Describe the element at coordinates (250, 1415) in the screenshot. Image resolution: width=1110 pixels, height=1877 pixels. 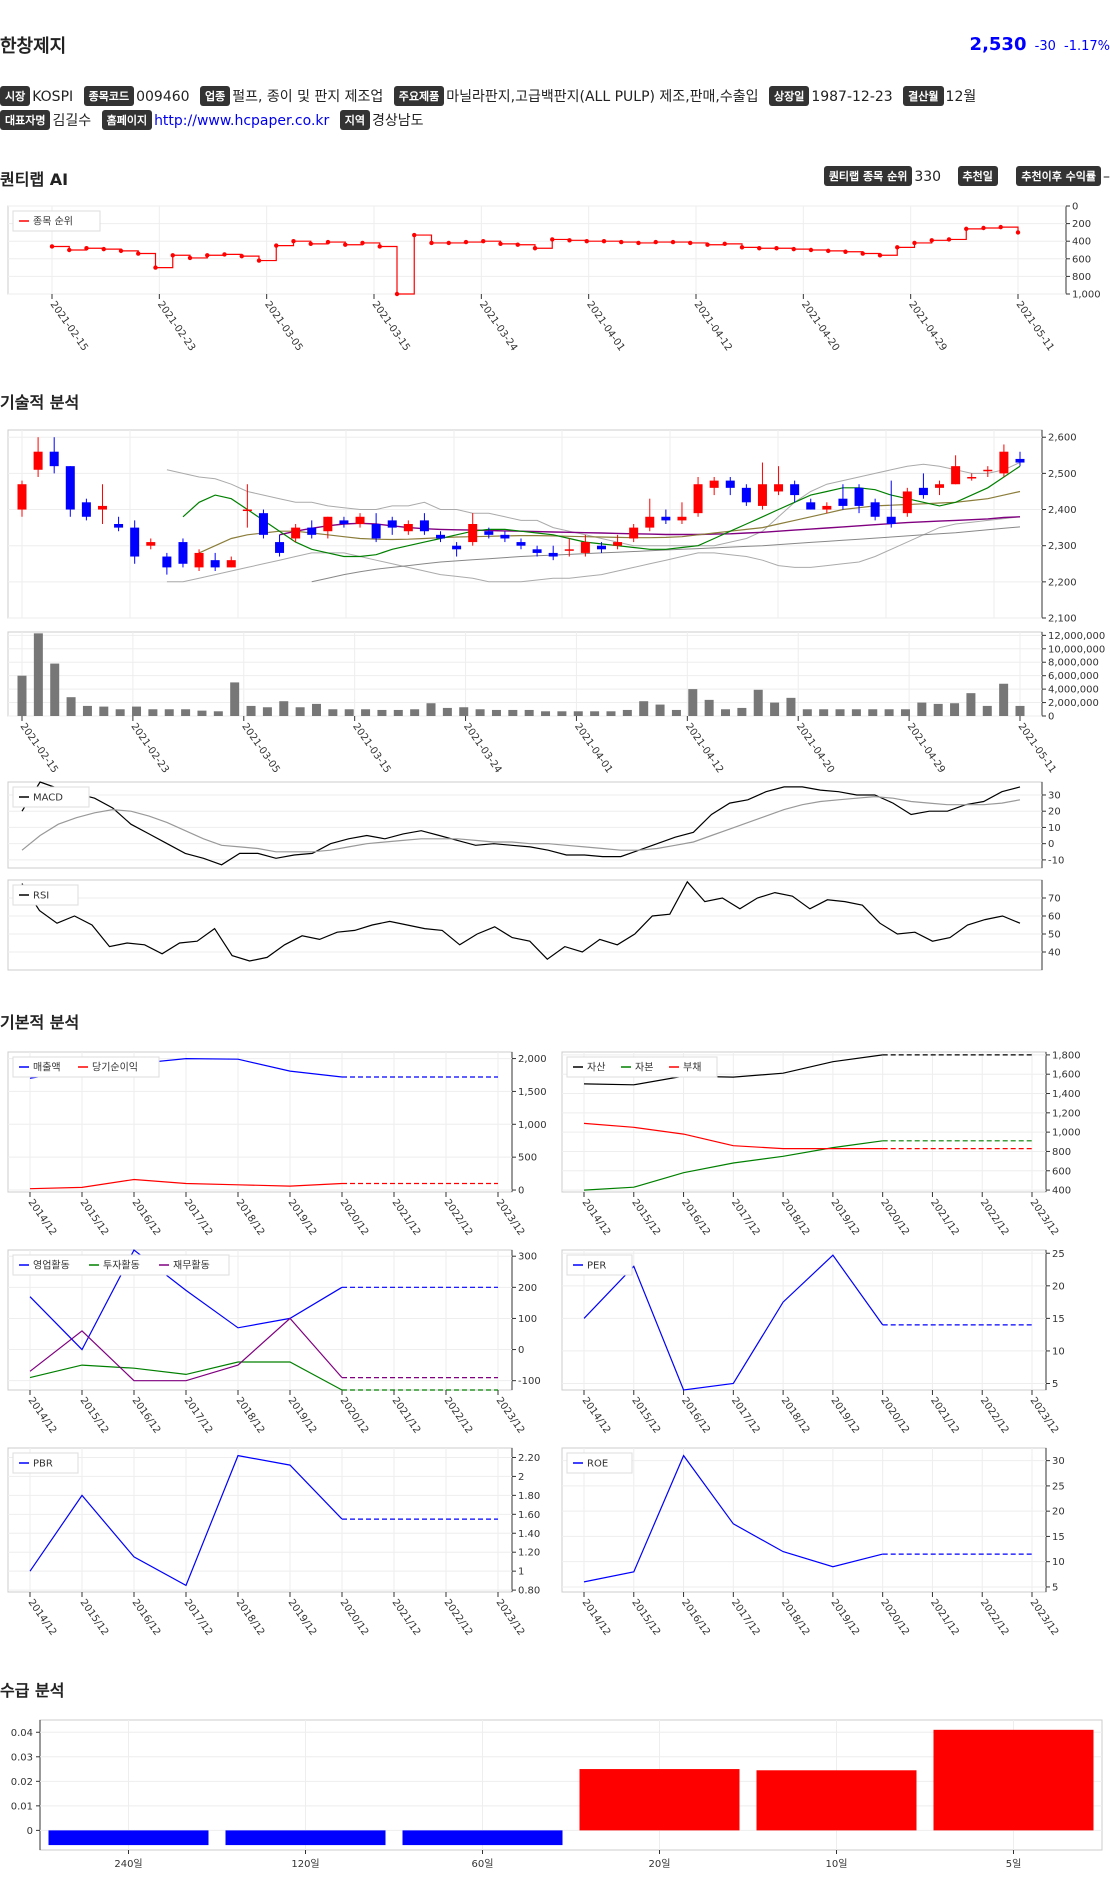
I see `cashflow-x-tick-label: 2018/12` at that location.